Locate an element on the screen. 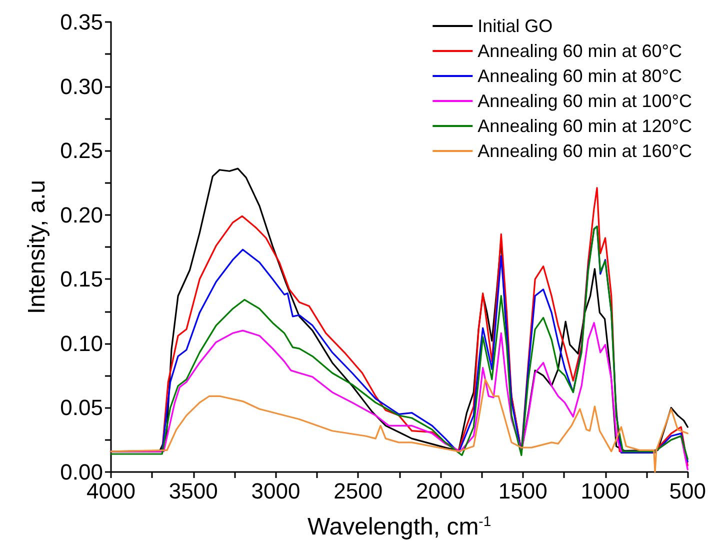  x-tick-label: 2000 is located at coordinates (440, 491).